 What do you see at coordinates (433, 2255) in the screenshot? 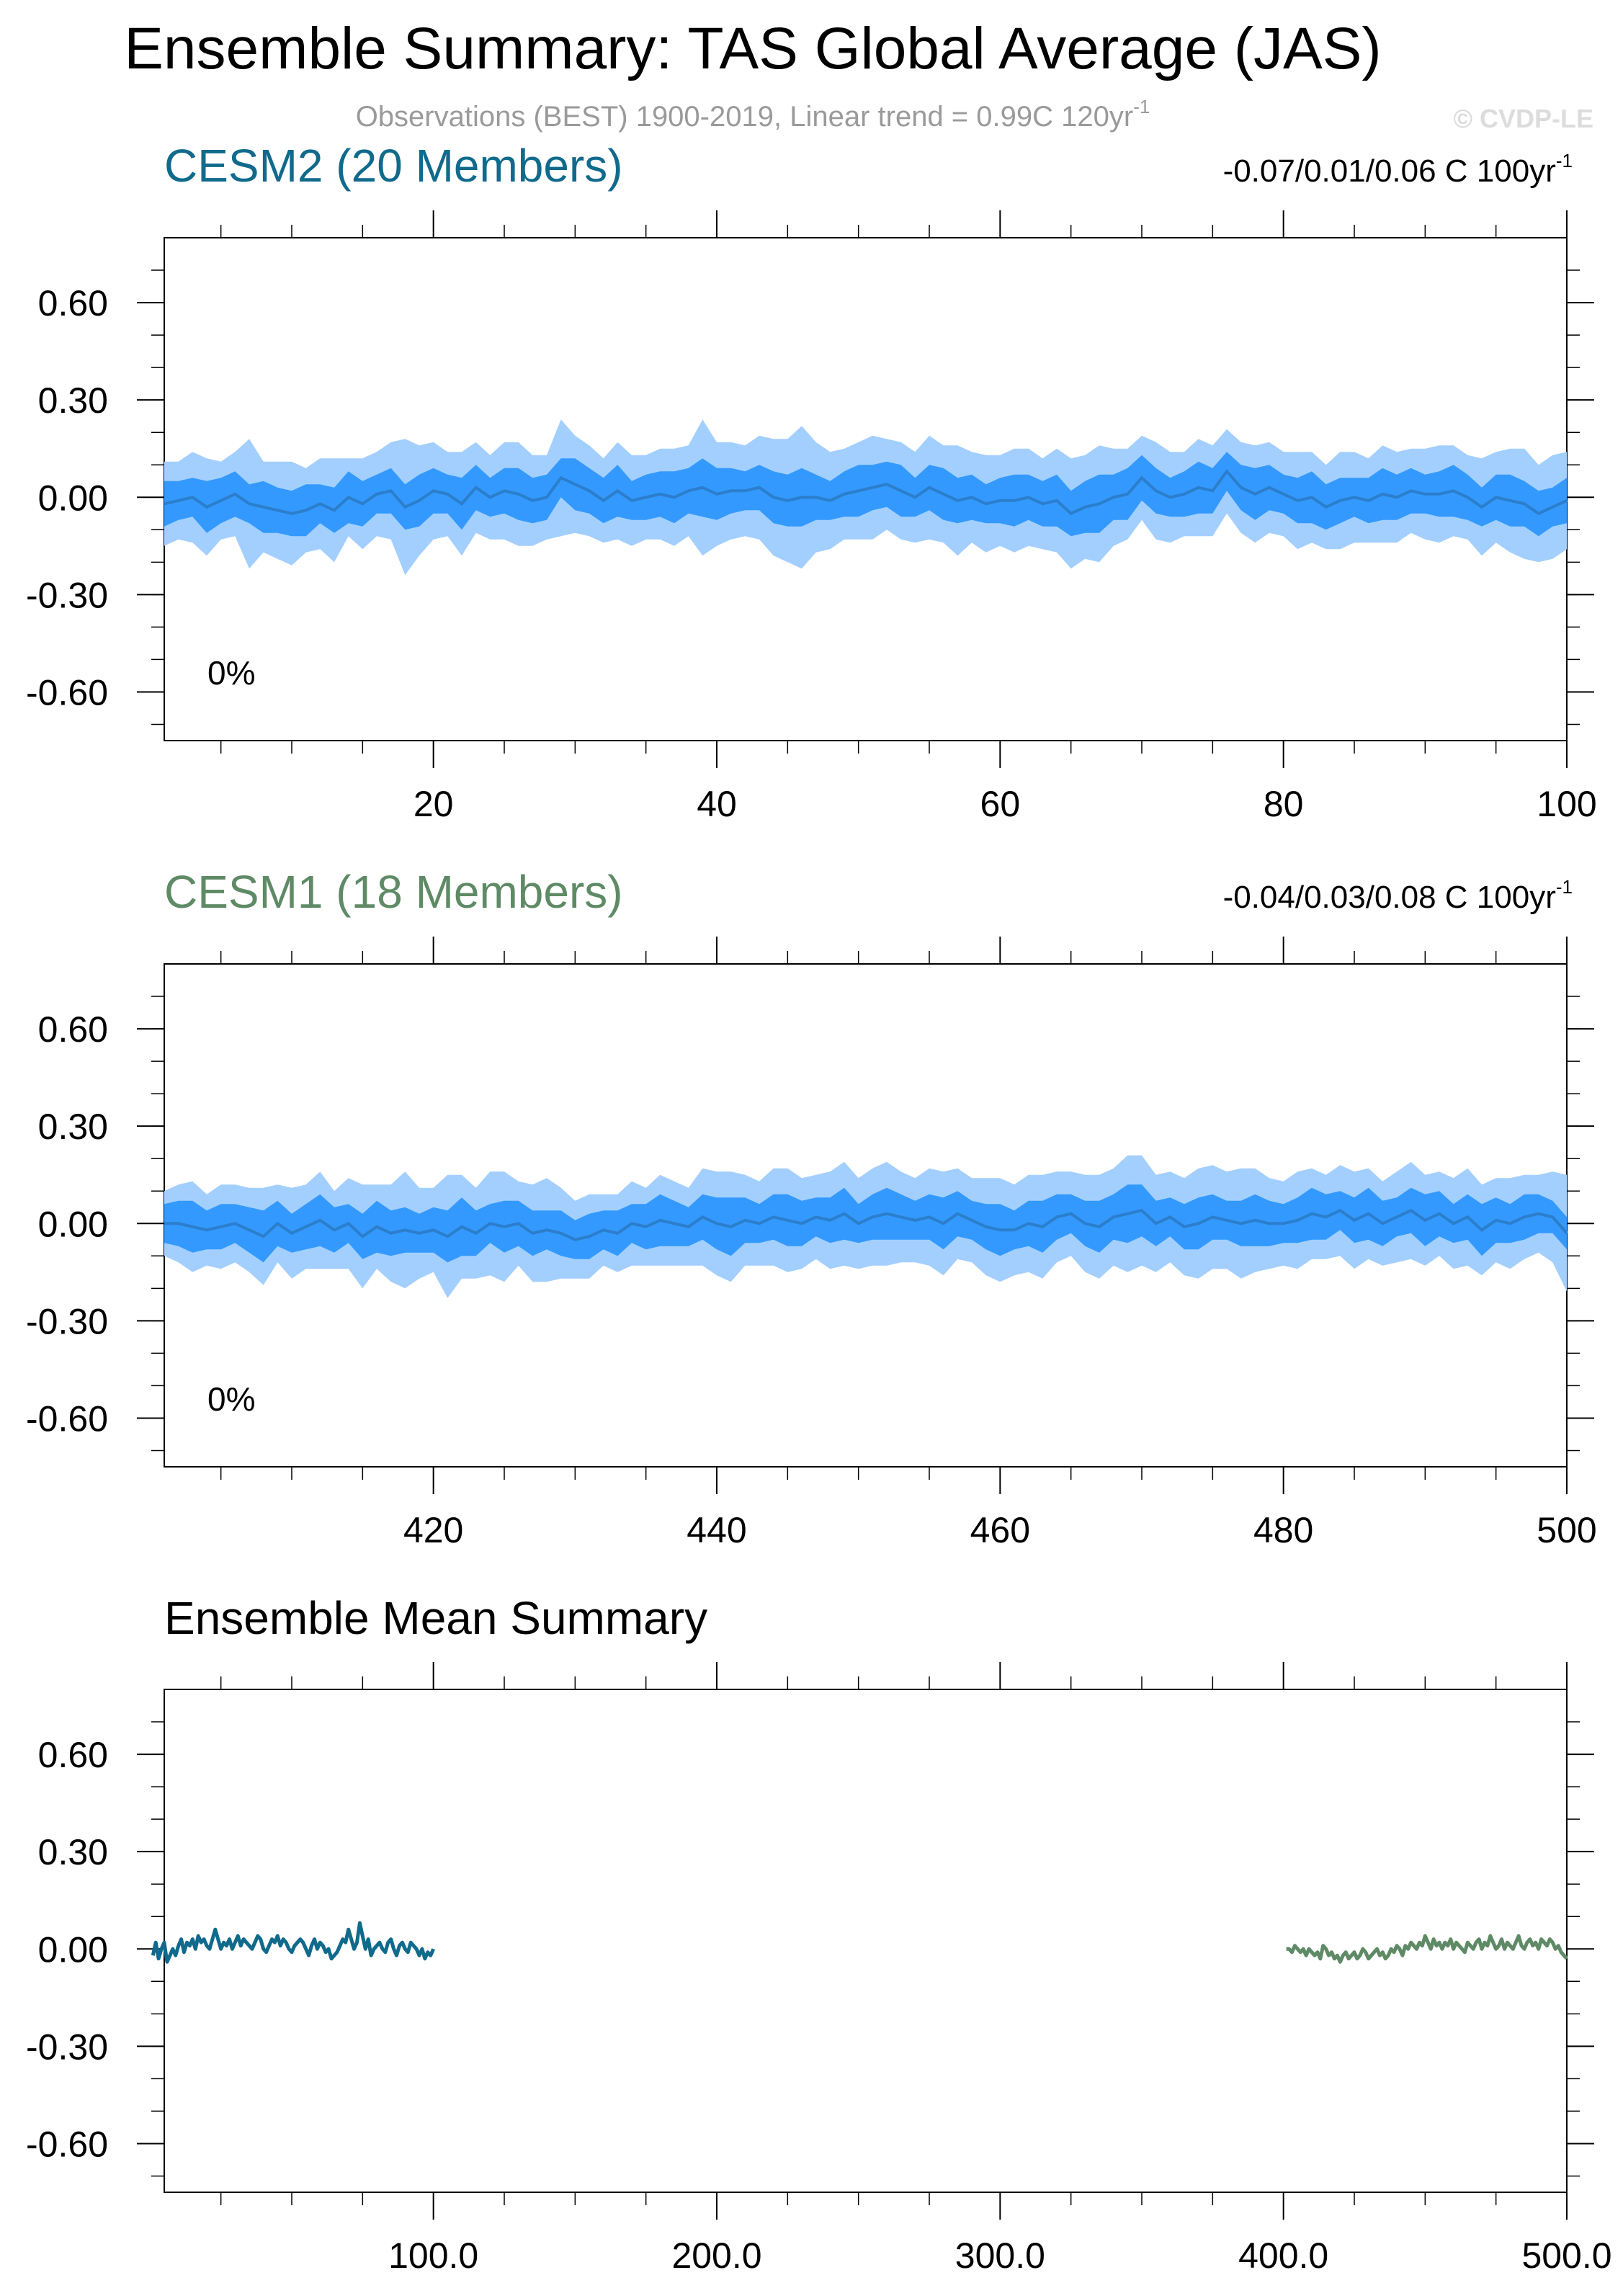
I see `x-tick-label: 100.0` at bounding box center [433, 2255].